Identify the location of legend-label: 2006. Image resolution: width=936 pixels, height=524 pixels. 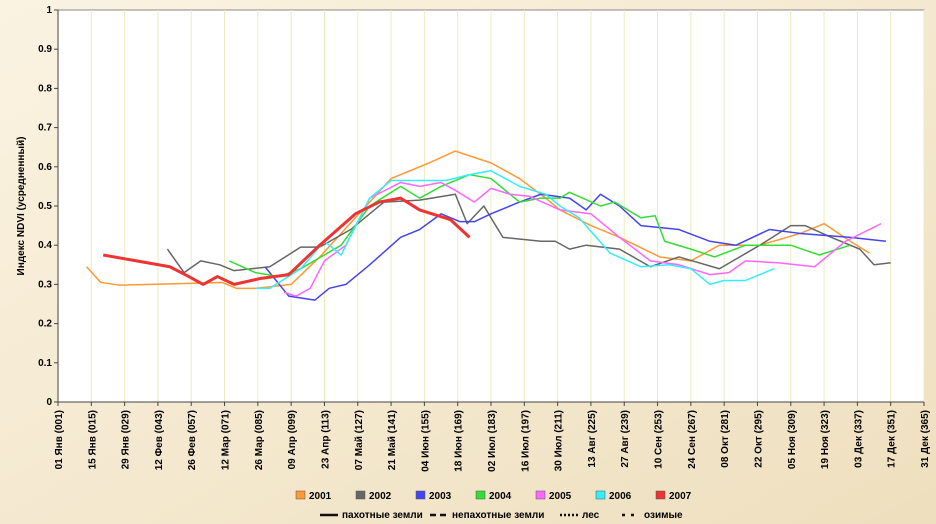
(620, 496).